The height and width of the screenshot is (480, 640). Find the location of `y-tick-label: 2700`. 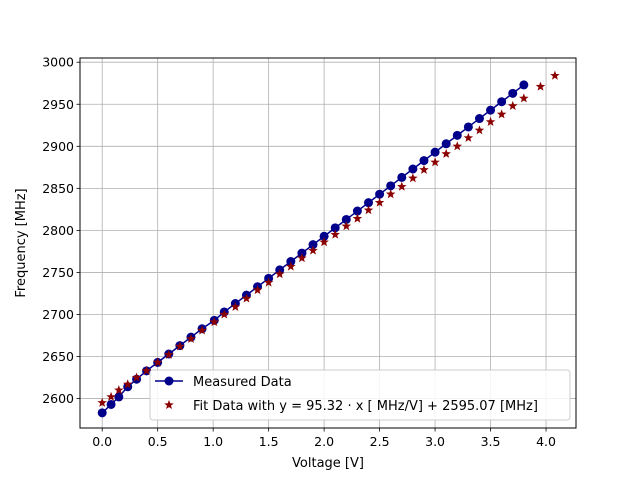

y-tick-label: 2700 is located at coordinates (58, 314).